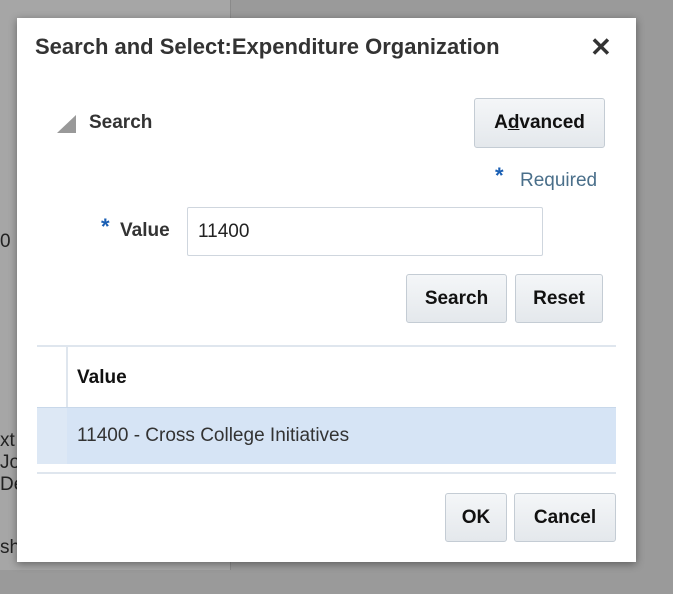 This screenshot has height=594, width=673. What do you see at coordinates (559, 180) in the screenshot?
I see `required-label: Required` at bounding box center [559, 180].